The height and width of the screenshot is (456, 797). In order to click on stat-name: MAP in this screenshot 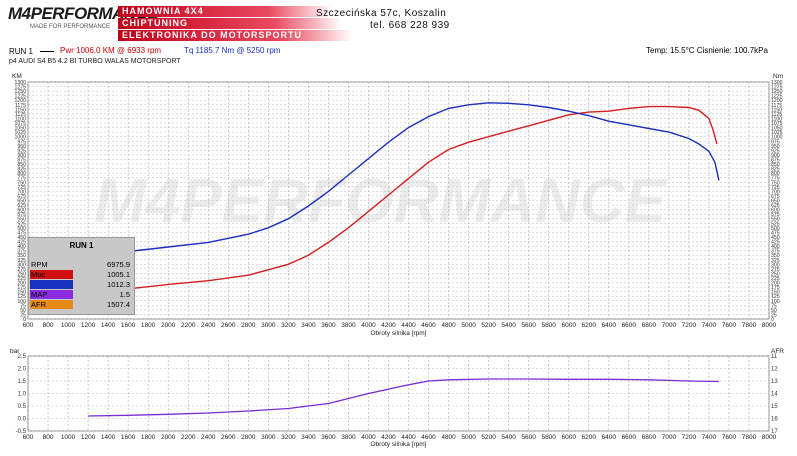, I will do `click(51, 294)`.